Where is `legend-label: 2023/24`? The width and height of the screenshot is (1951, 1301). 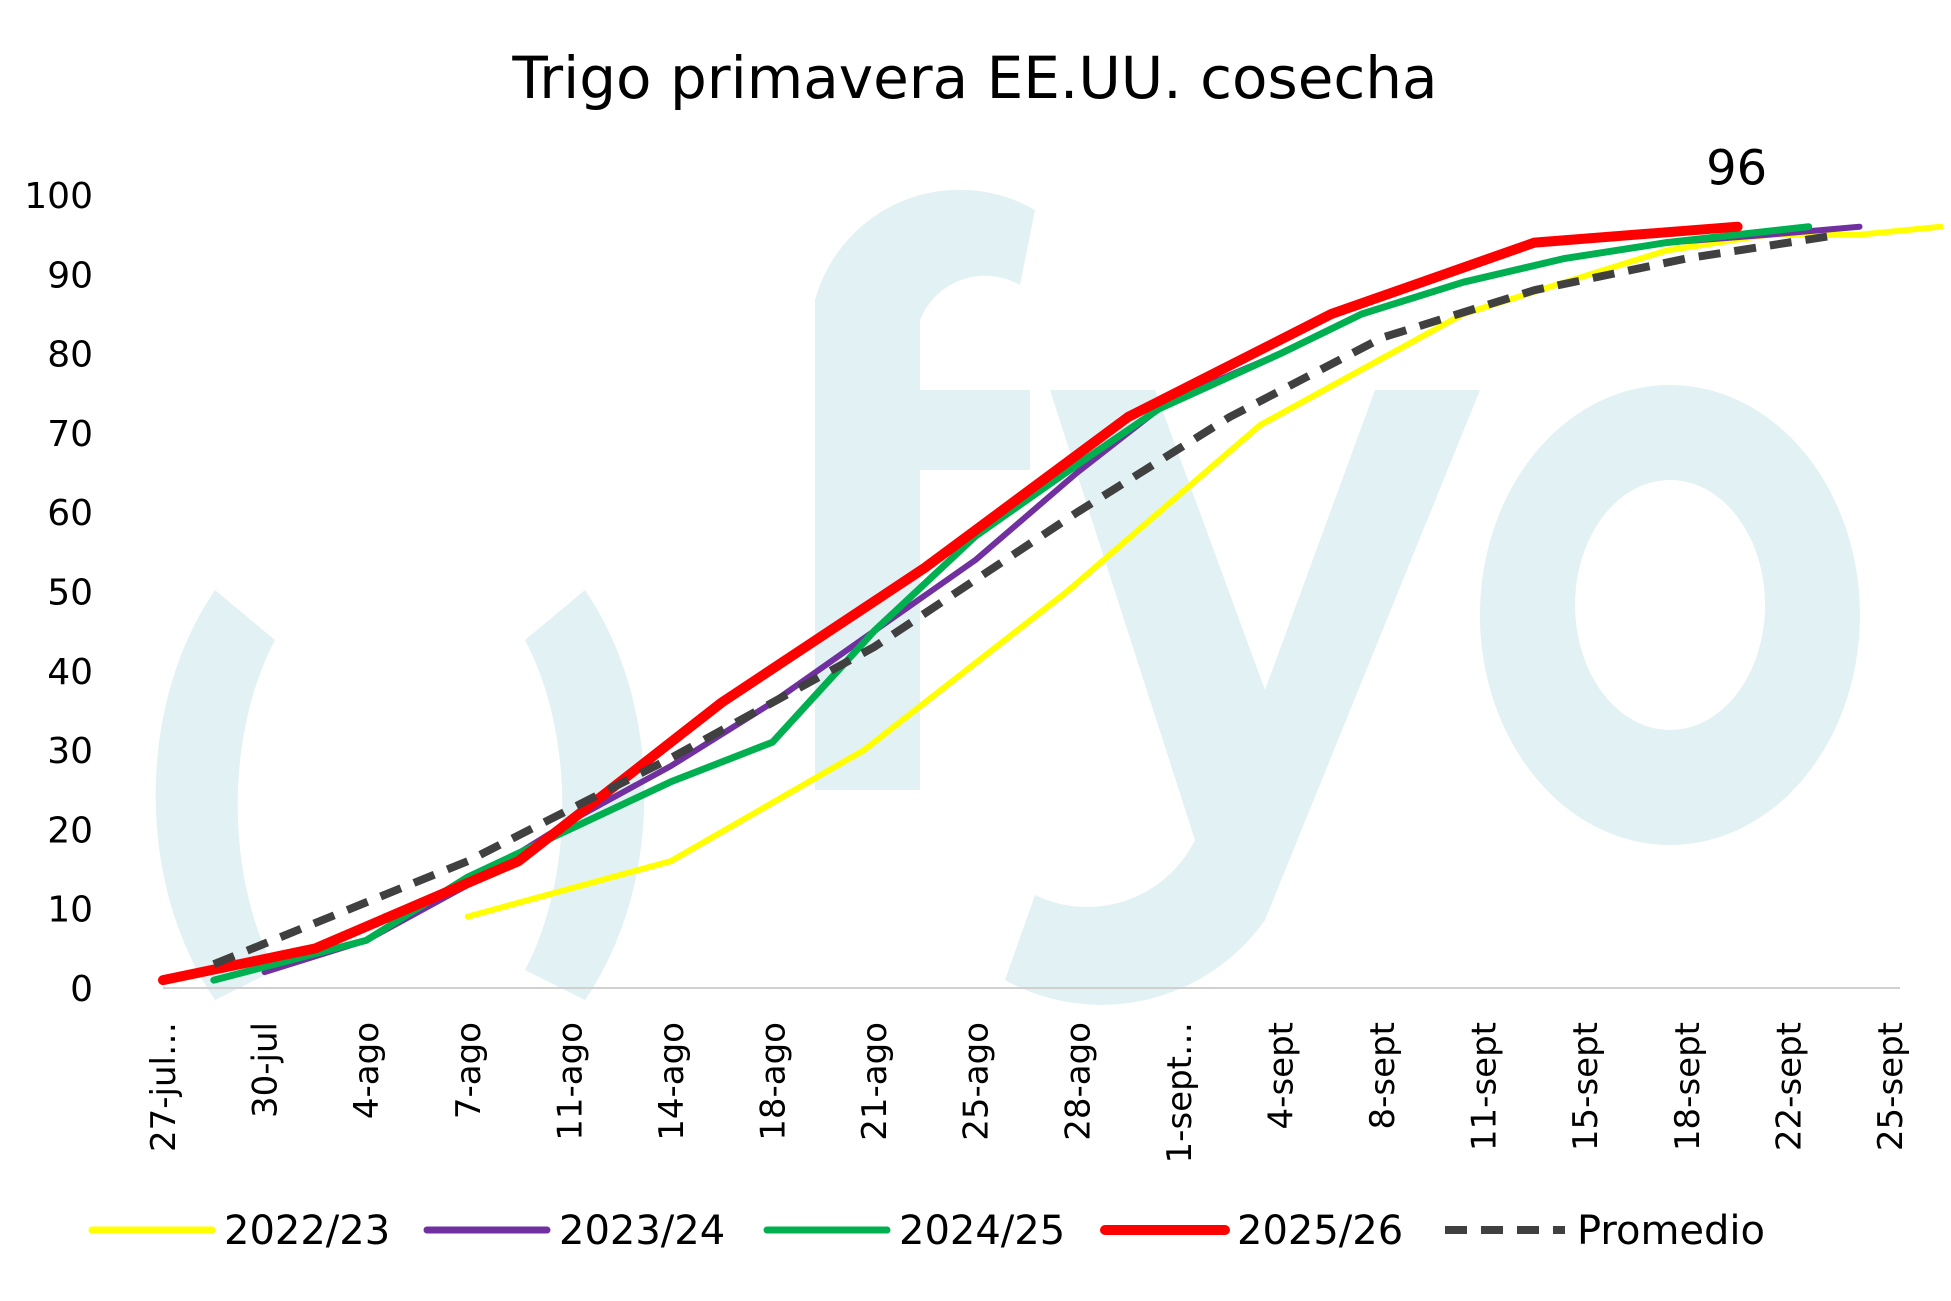 legend-label: 2023/24 is located at coordinates (642, 1231).